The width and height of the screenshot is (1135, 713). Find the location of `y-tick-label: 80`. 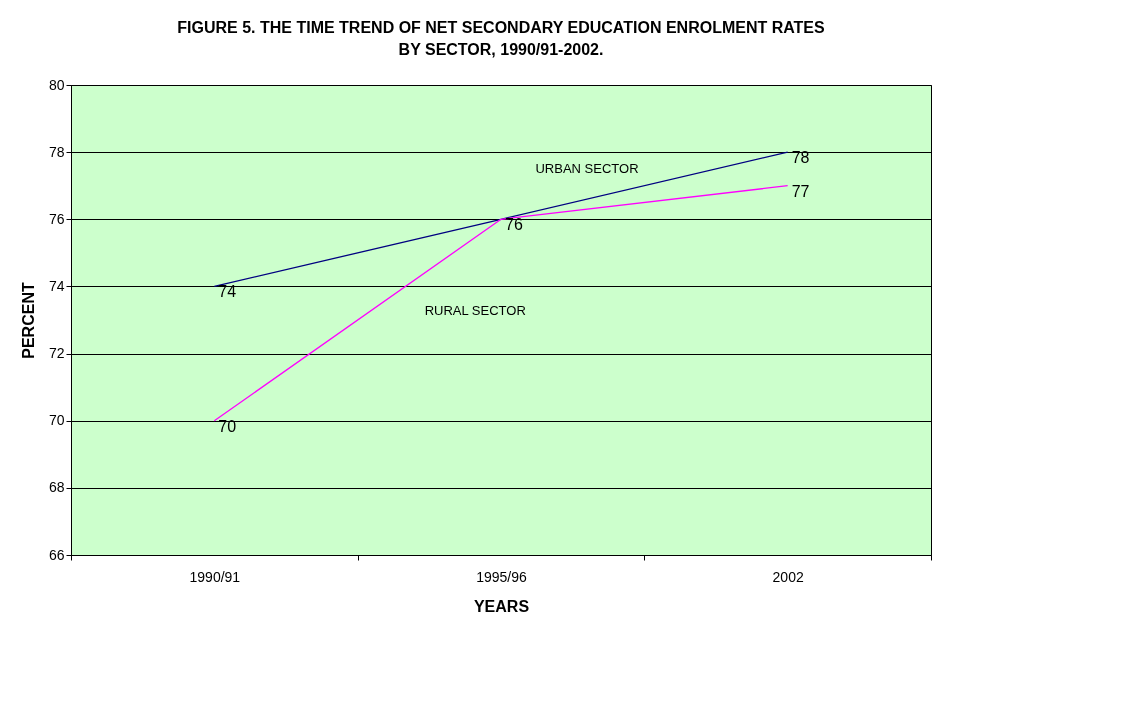

y-tick-label: 80 is located at coordinates (56, 84).